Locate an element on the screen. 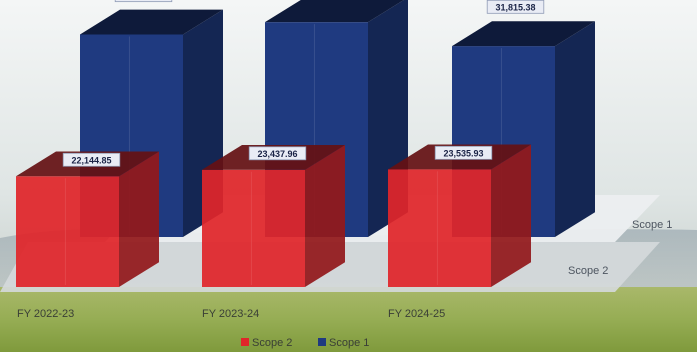 The image size is (697, 352). scope-2-value-label-0-box is located at coordinates (91, 159).